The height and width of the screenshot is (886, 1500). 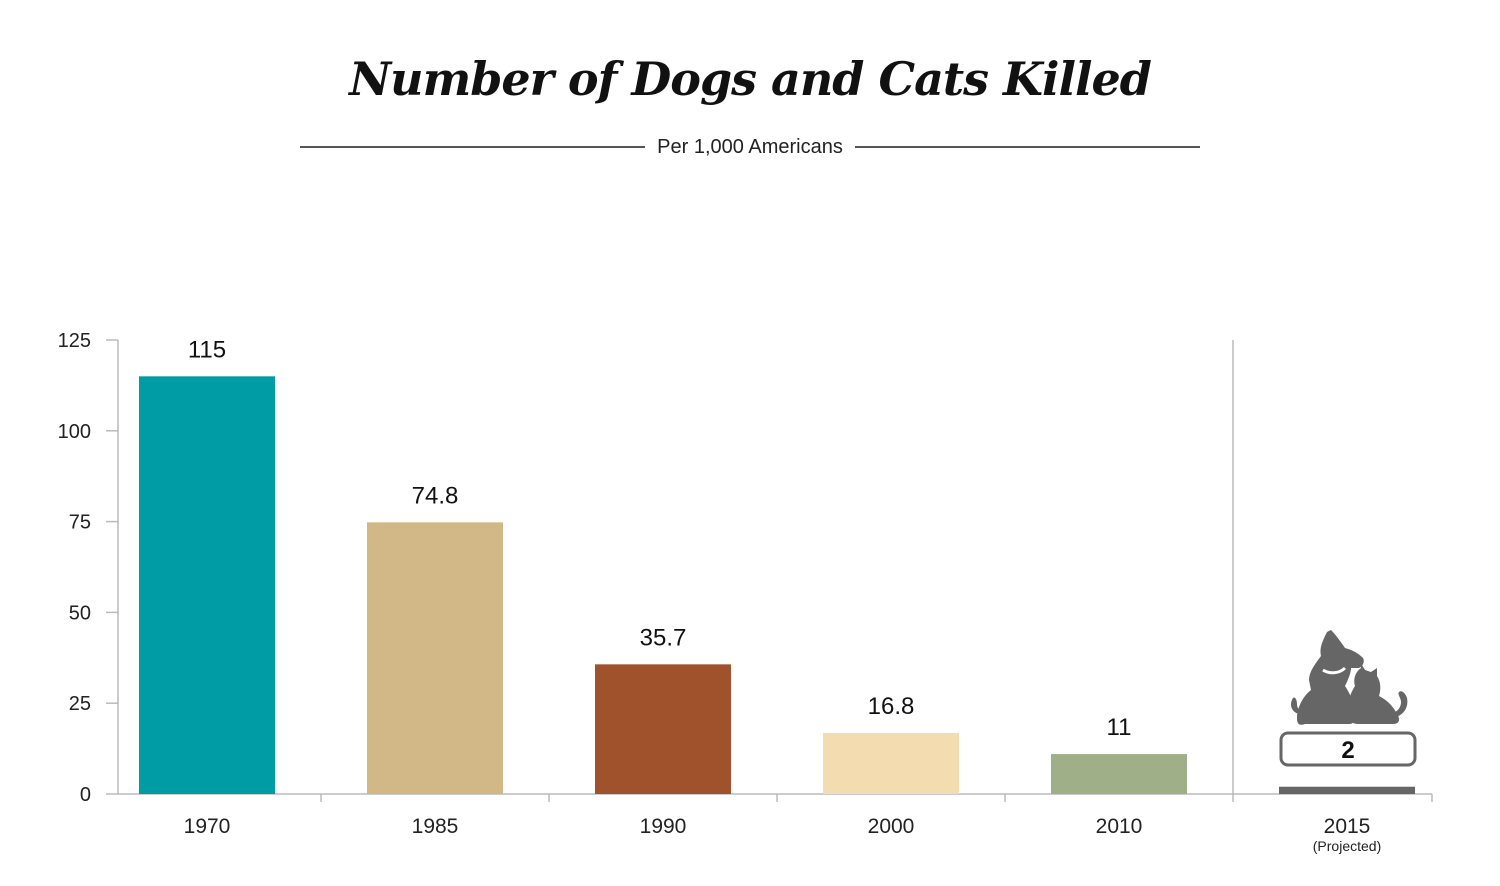 I want to click on bar-1970, so click(x=207, y=585).